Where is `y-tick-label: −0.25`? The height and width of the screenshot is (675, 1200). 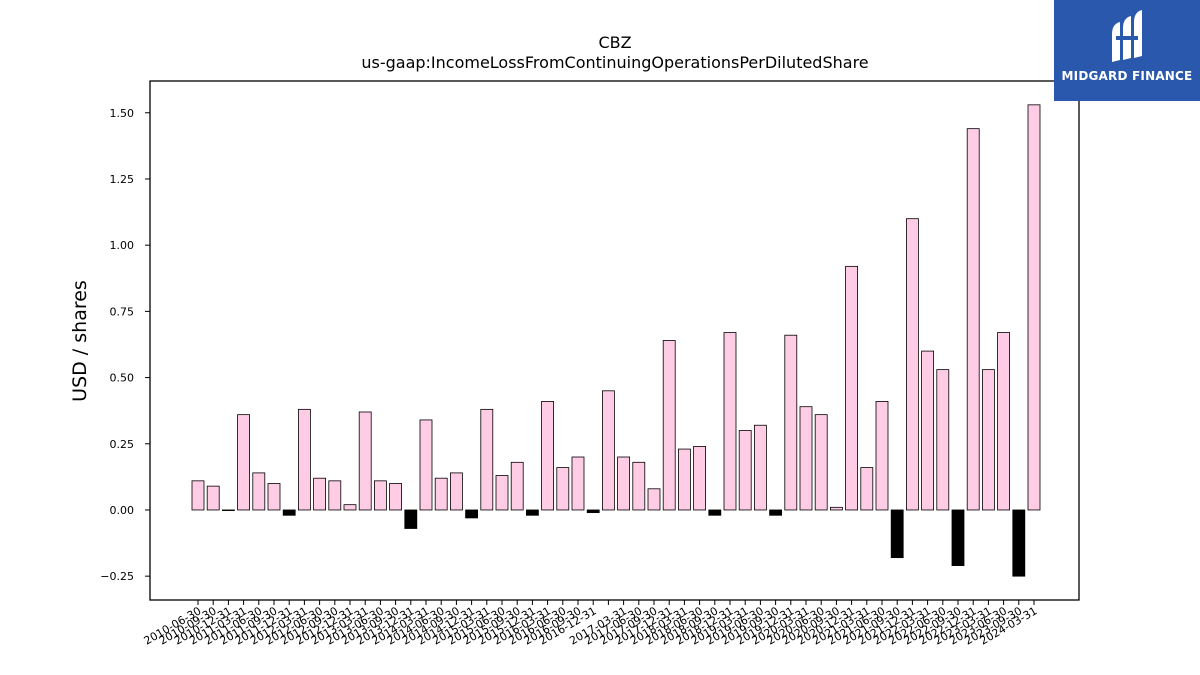 y-tick-label: −0.25 is located at coordinates (117, 576).